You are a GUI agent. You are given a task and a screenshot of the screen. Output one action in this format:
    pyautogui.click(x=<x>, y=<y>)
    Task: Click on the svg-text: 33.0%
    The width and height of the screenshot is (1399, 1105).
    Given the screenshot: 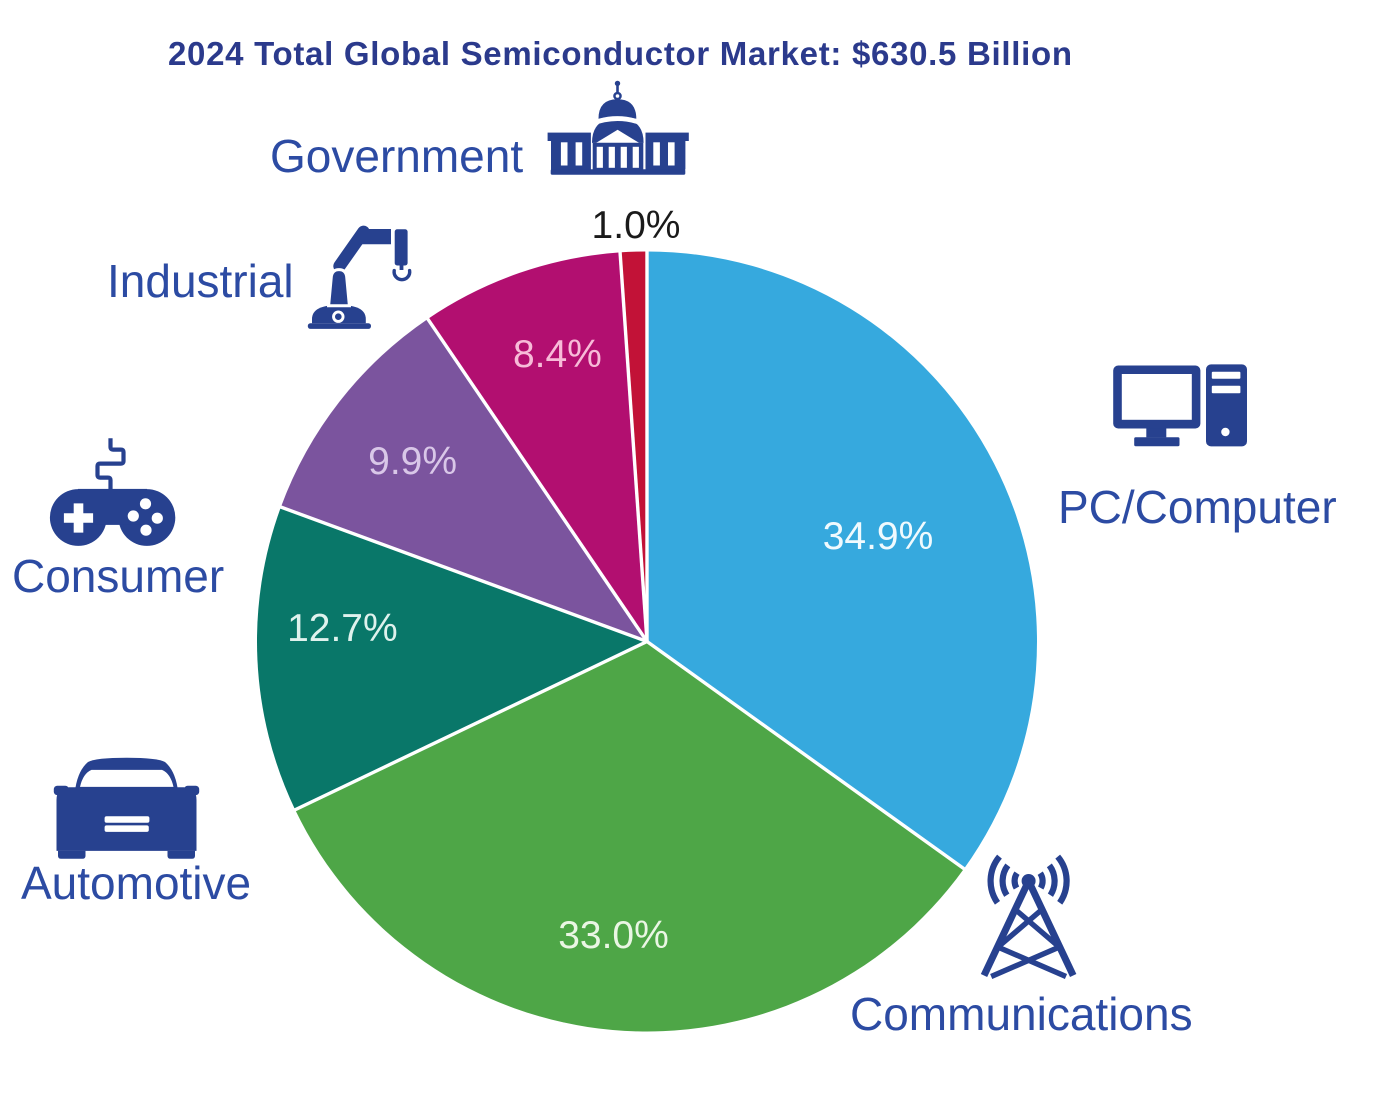 What is the action you would take?
    pyautogui.click(x=613, y=935)
    